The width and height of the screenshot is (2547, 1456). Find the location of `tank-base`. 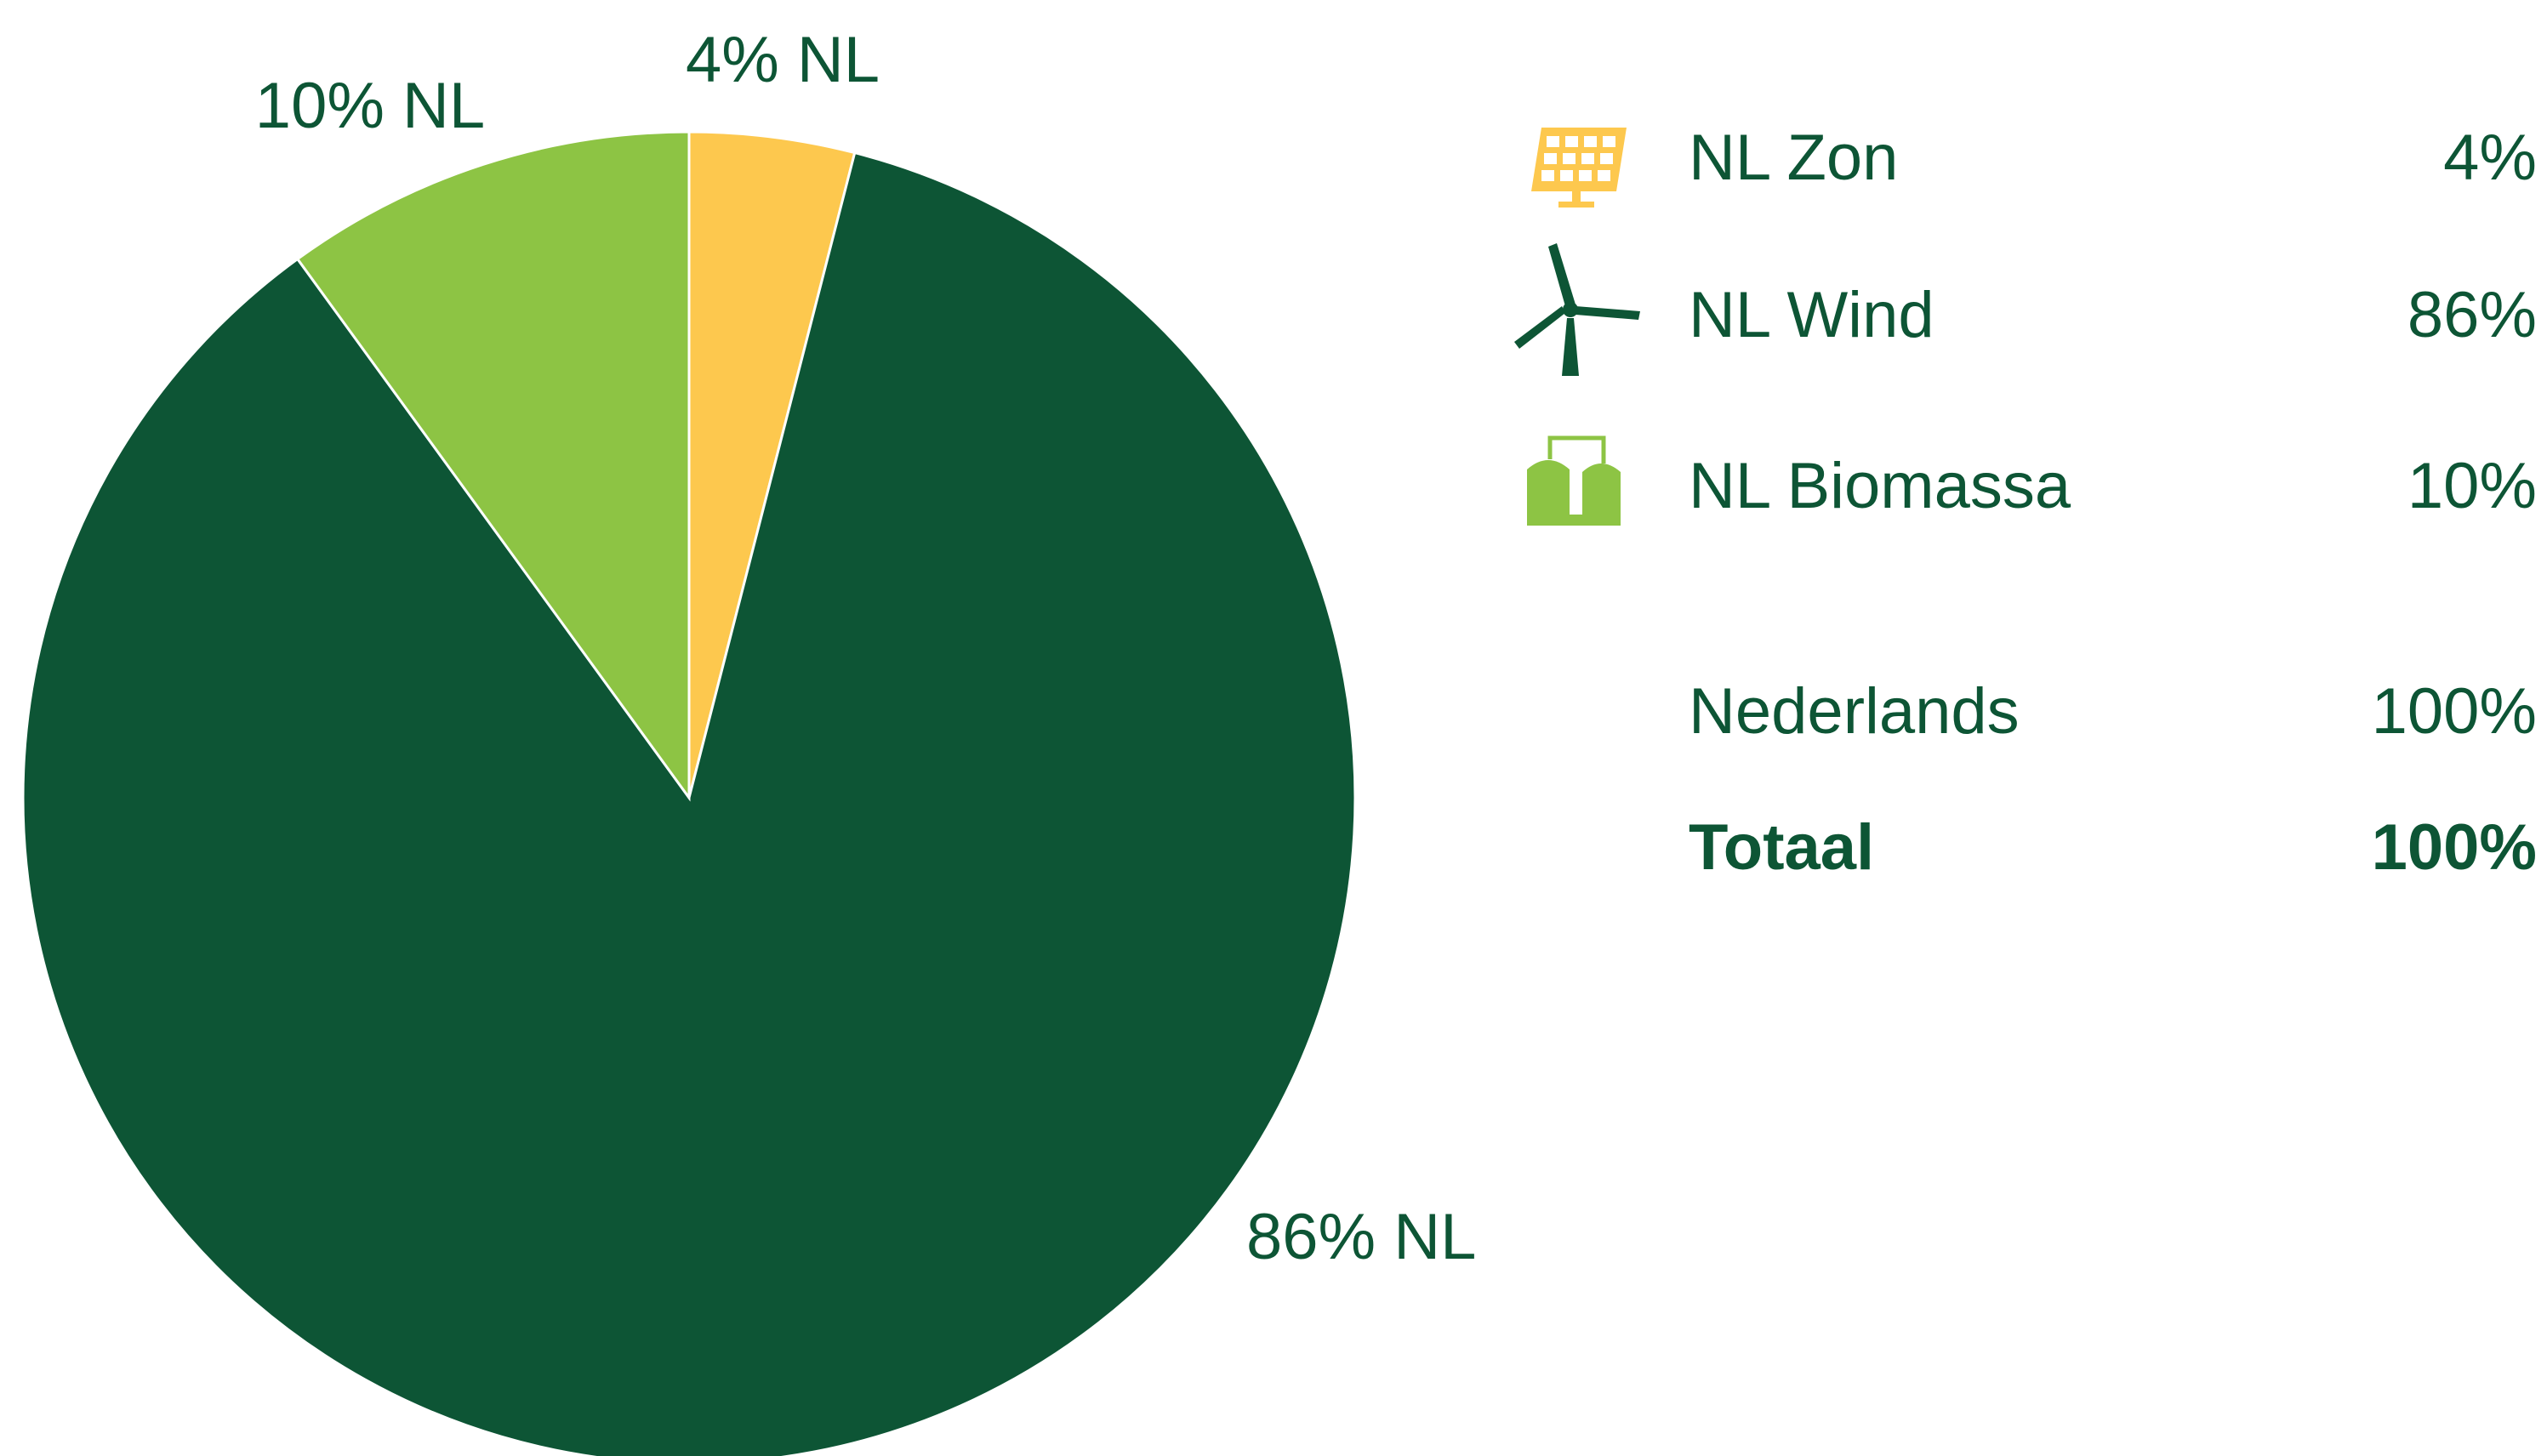

tank-base is located at coordinates (1574, 520).